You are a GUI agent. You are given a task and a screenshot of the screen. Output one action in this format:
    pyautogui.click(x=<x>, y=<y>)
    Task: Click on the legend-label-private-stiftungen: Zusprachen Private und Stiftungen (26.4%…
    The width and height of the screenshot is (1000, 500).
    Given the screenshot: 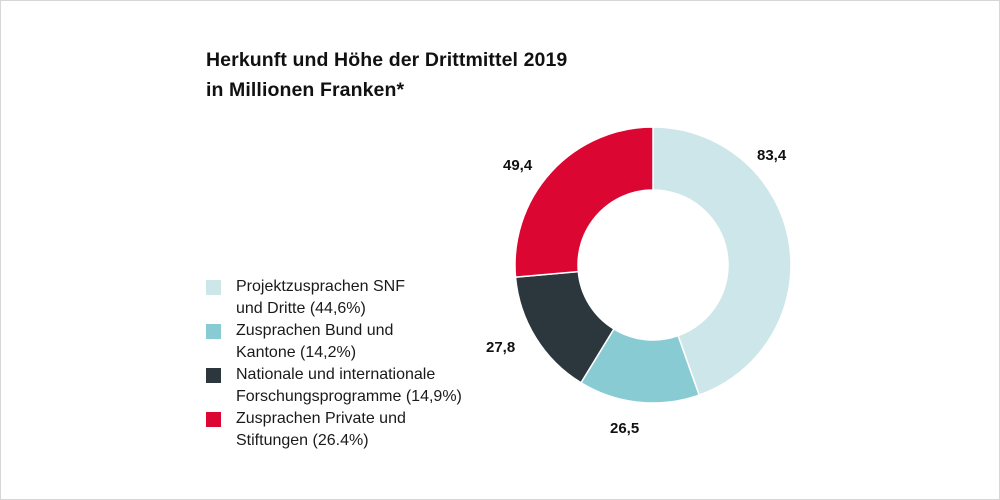 What is the action you would take?
    pyautogui.click(x=321, y=429)
    